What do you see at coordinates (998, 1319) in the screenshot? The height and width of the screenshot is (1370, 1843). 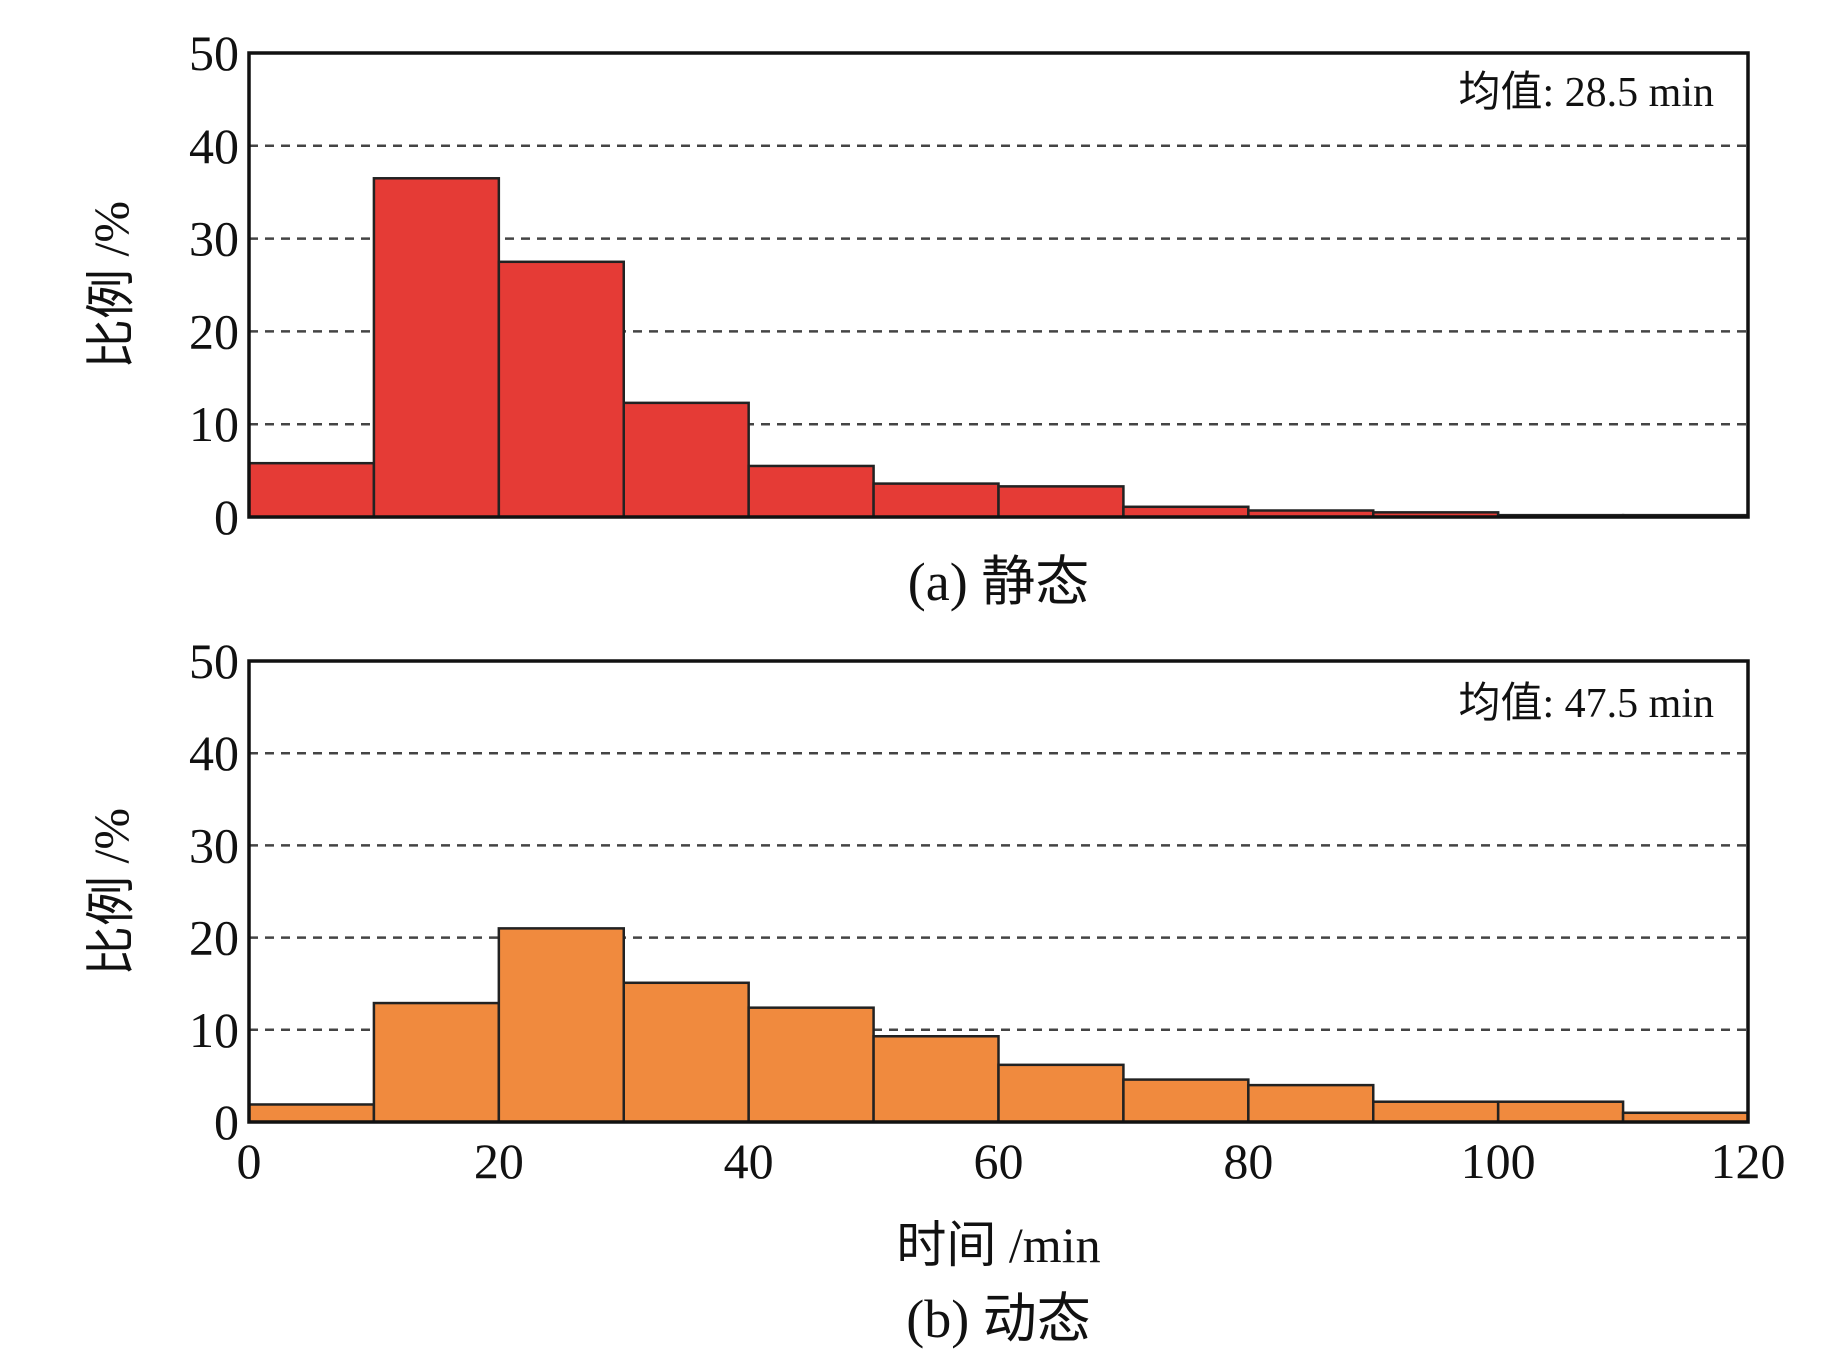 I see `panel-caption: (b) 动态` at bounding box center [998, 1319].